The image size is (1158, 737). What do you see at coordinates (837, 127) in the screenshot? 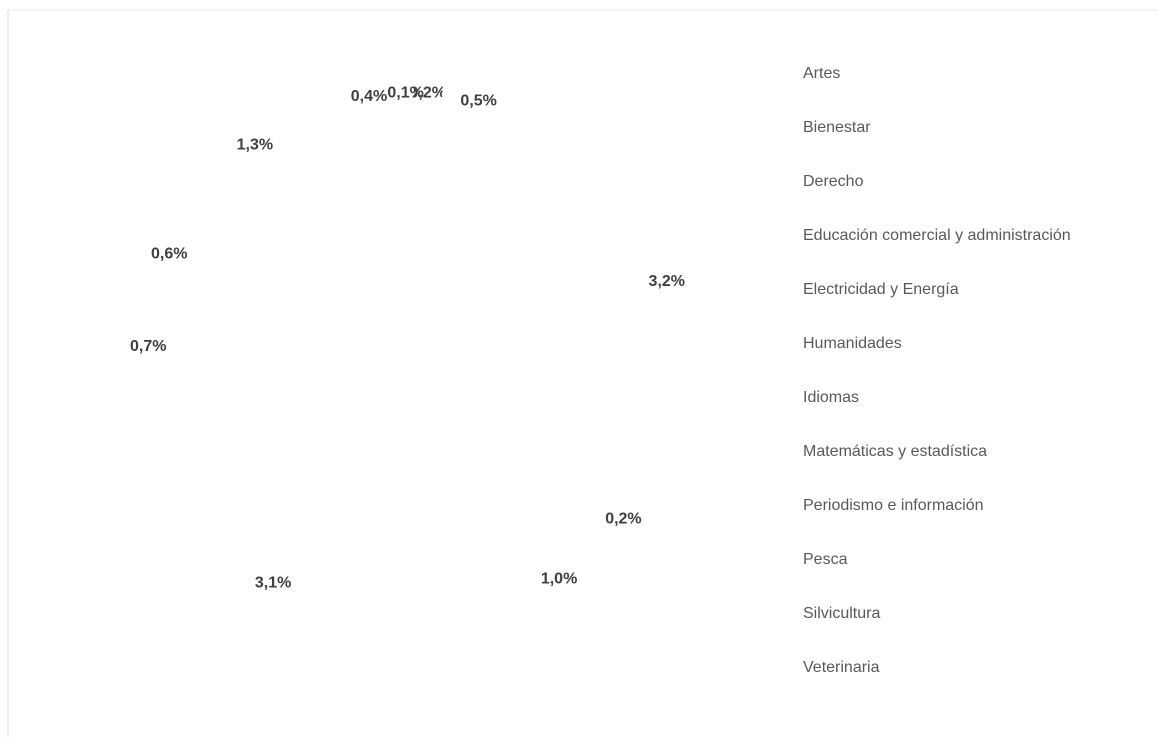
I see `legend-entry: Bienestar` at bounding box center [837, 127].